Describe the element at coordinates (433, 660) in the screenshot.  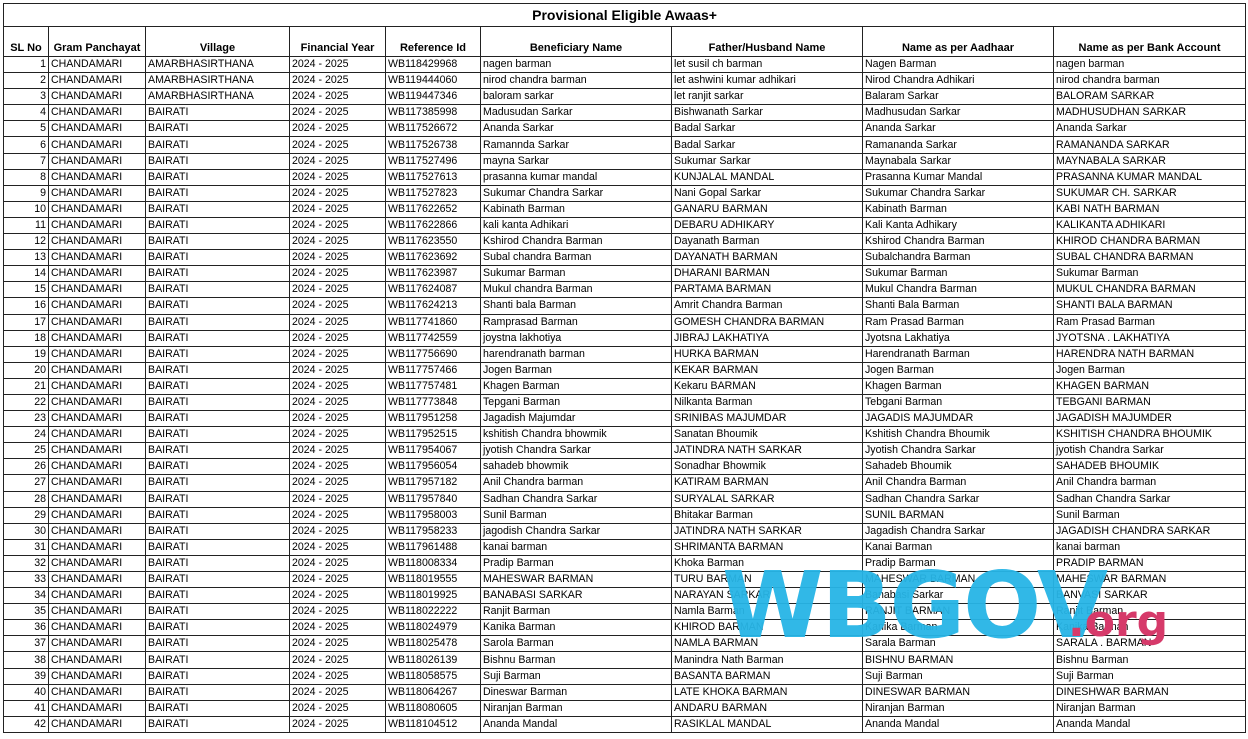
I see `cell-reference-id: WB118026139` at that location.